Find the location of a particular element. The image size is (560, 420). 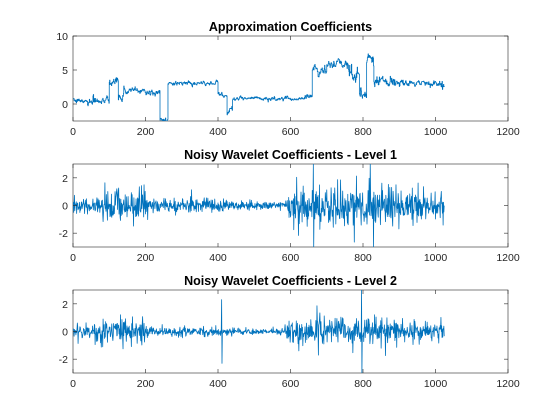

chart-title: Noisy Wavelet Coefficients - Level 1 is located at coordinates (290, 155).